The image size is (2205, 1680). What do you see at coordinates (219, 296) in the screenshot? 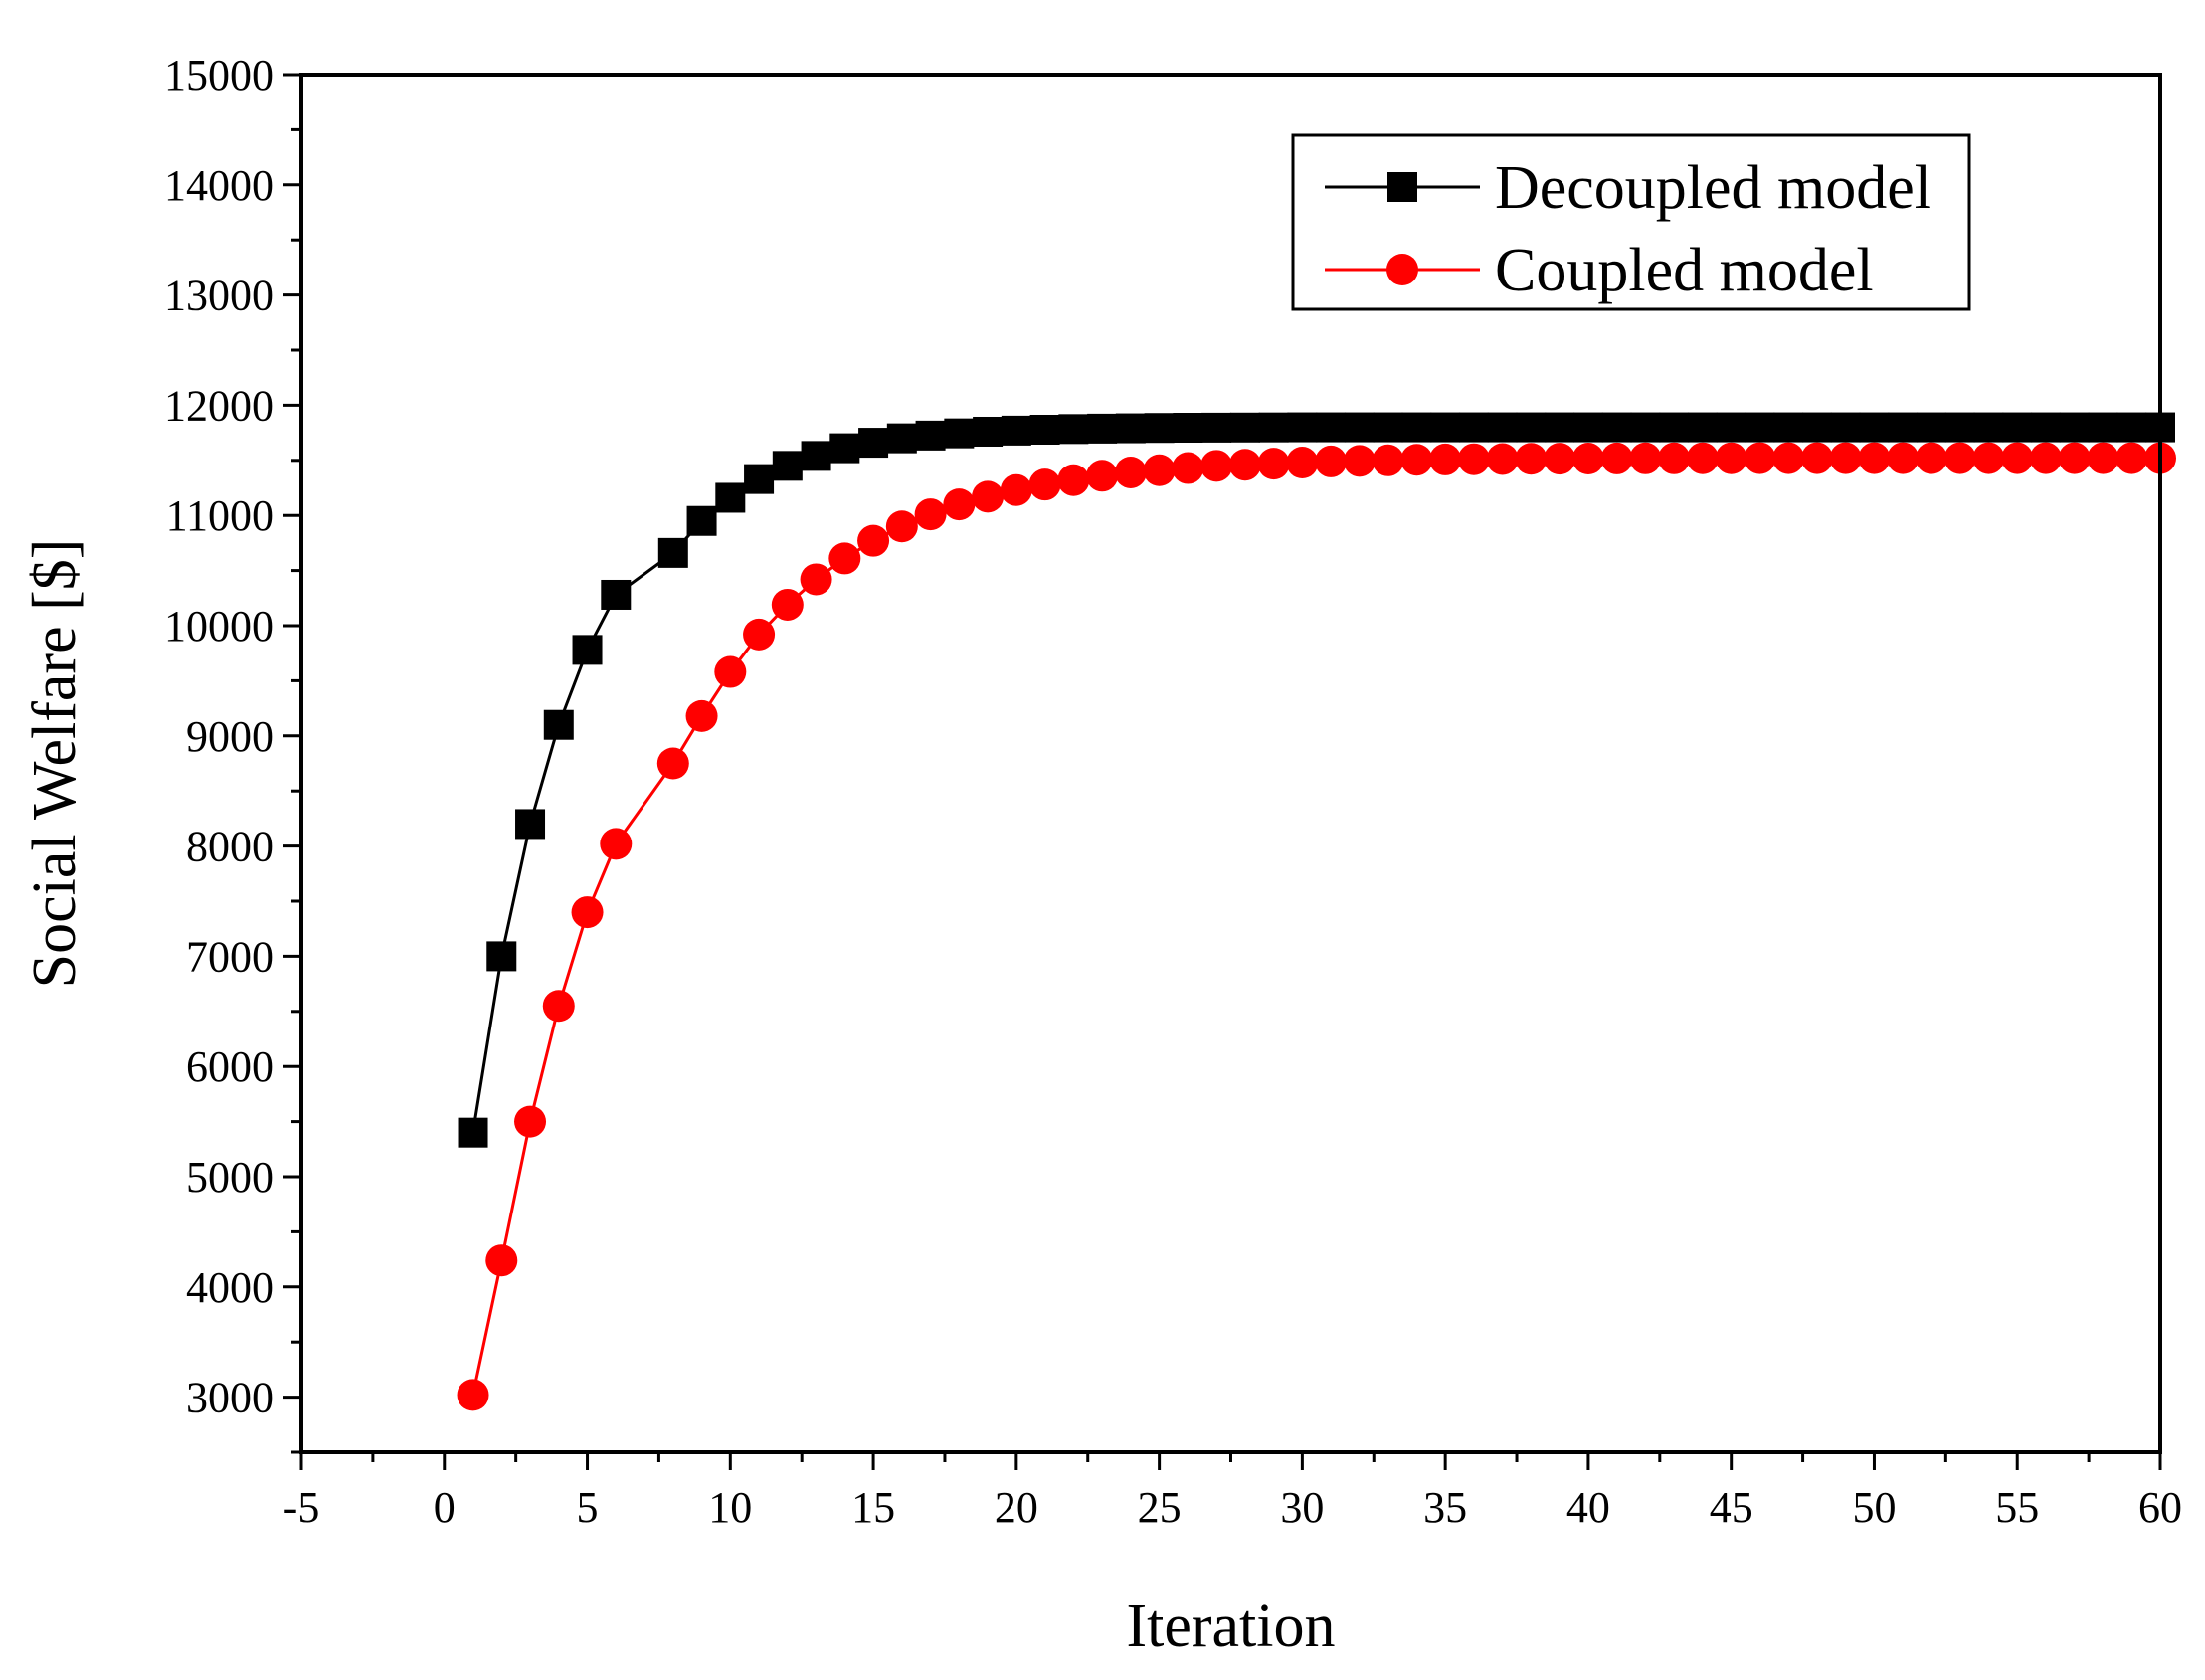
I see `y-tick-label: 13000` at bounding box center [219, 296].